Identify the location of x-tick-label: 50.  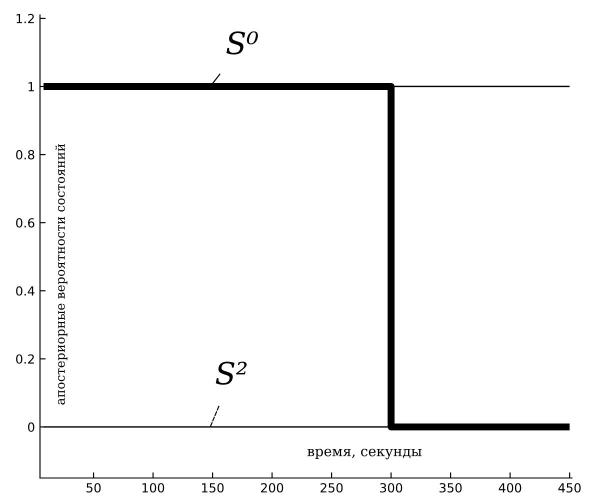
(93, 488).